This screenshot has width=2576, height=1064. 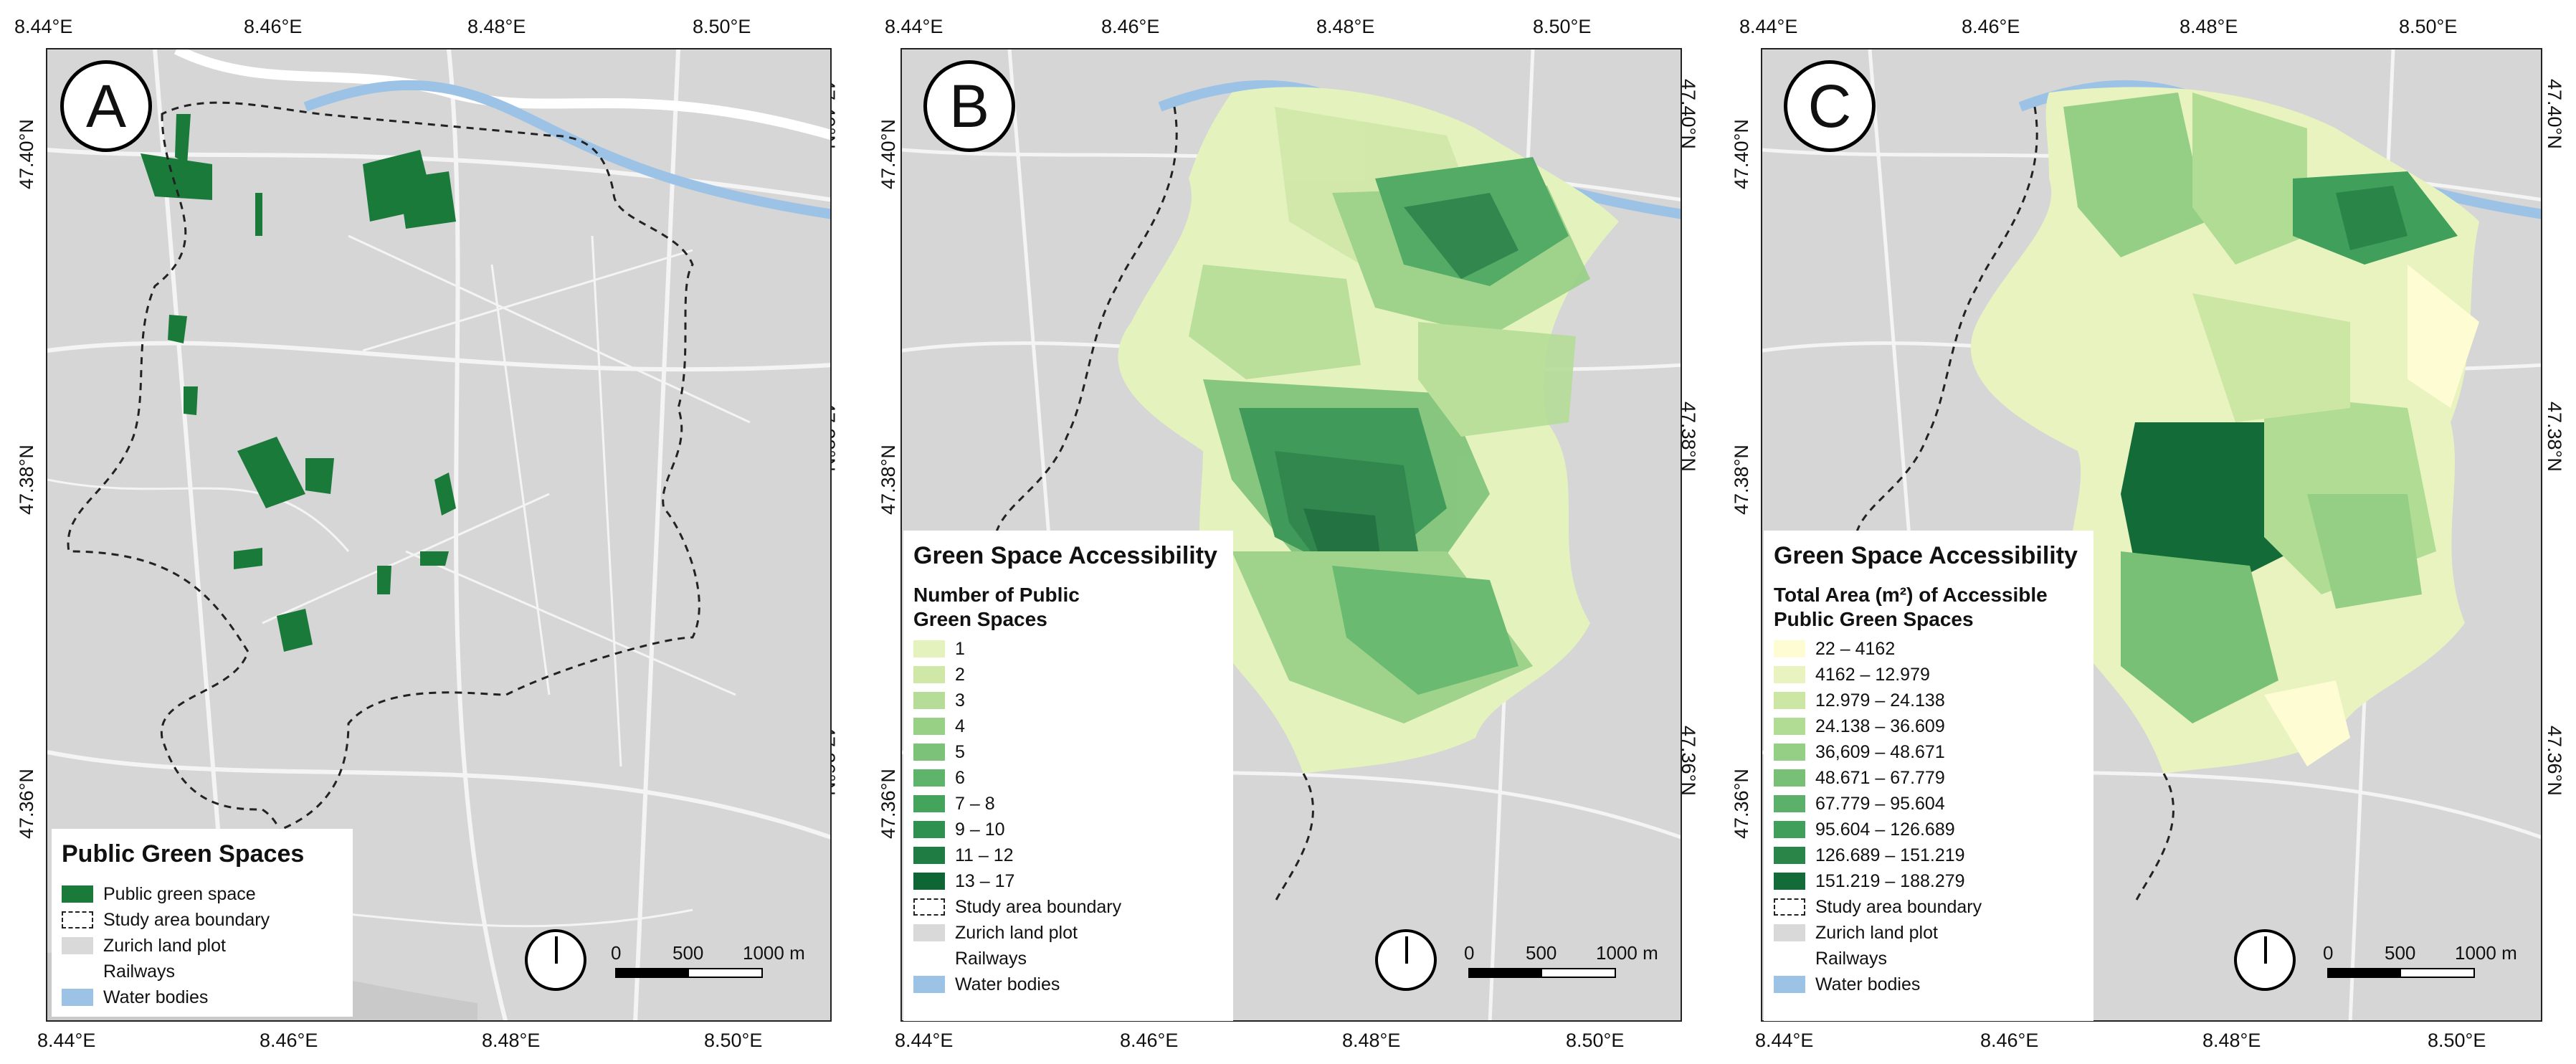 What do you see at coordinates (1065, 555) in the screenshot?
I see `legend-b-title: Green Space Accessibility` at bounding box center [1065, 555].